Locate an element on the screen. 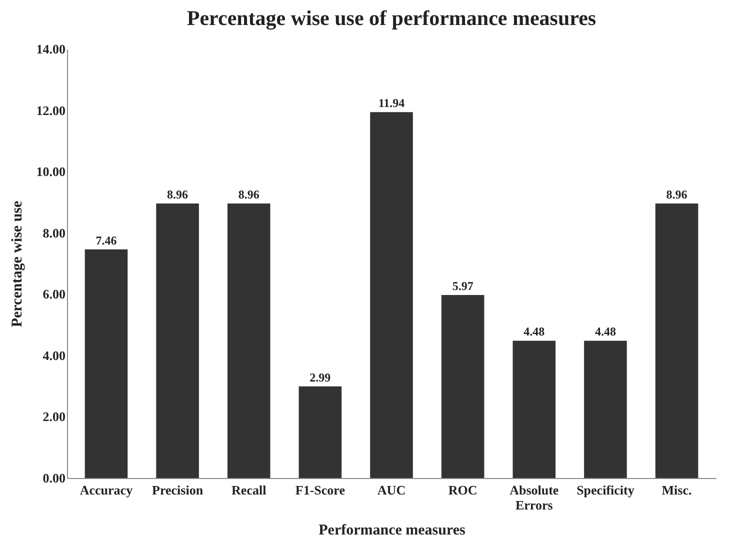  chart-title: Percentage wise use of performance measures is located at coordinates (391, 18).